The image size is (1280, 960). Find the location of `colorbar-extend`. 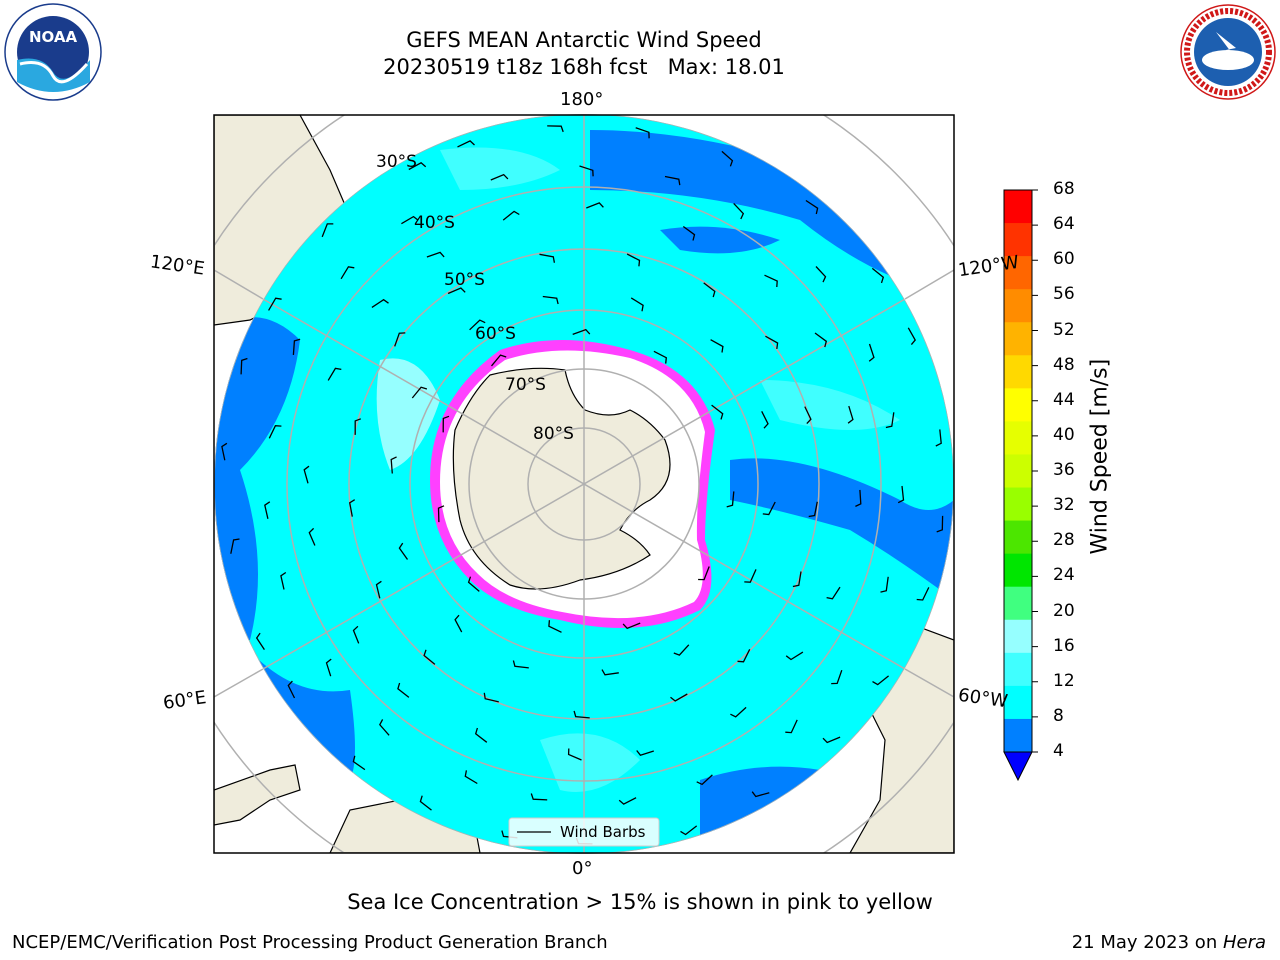

colorbar-extend is located at coordinates (1018, 766).